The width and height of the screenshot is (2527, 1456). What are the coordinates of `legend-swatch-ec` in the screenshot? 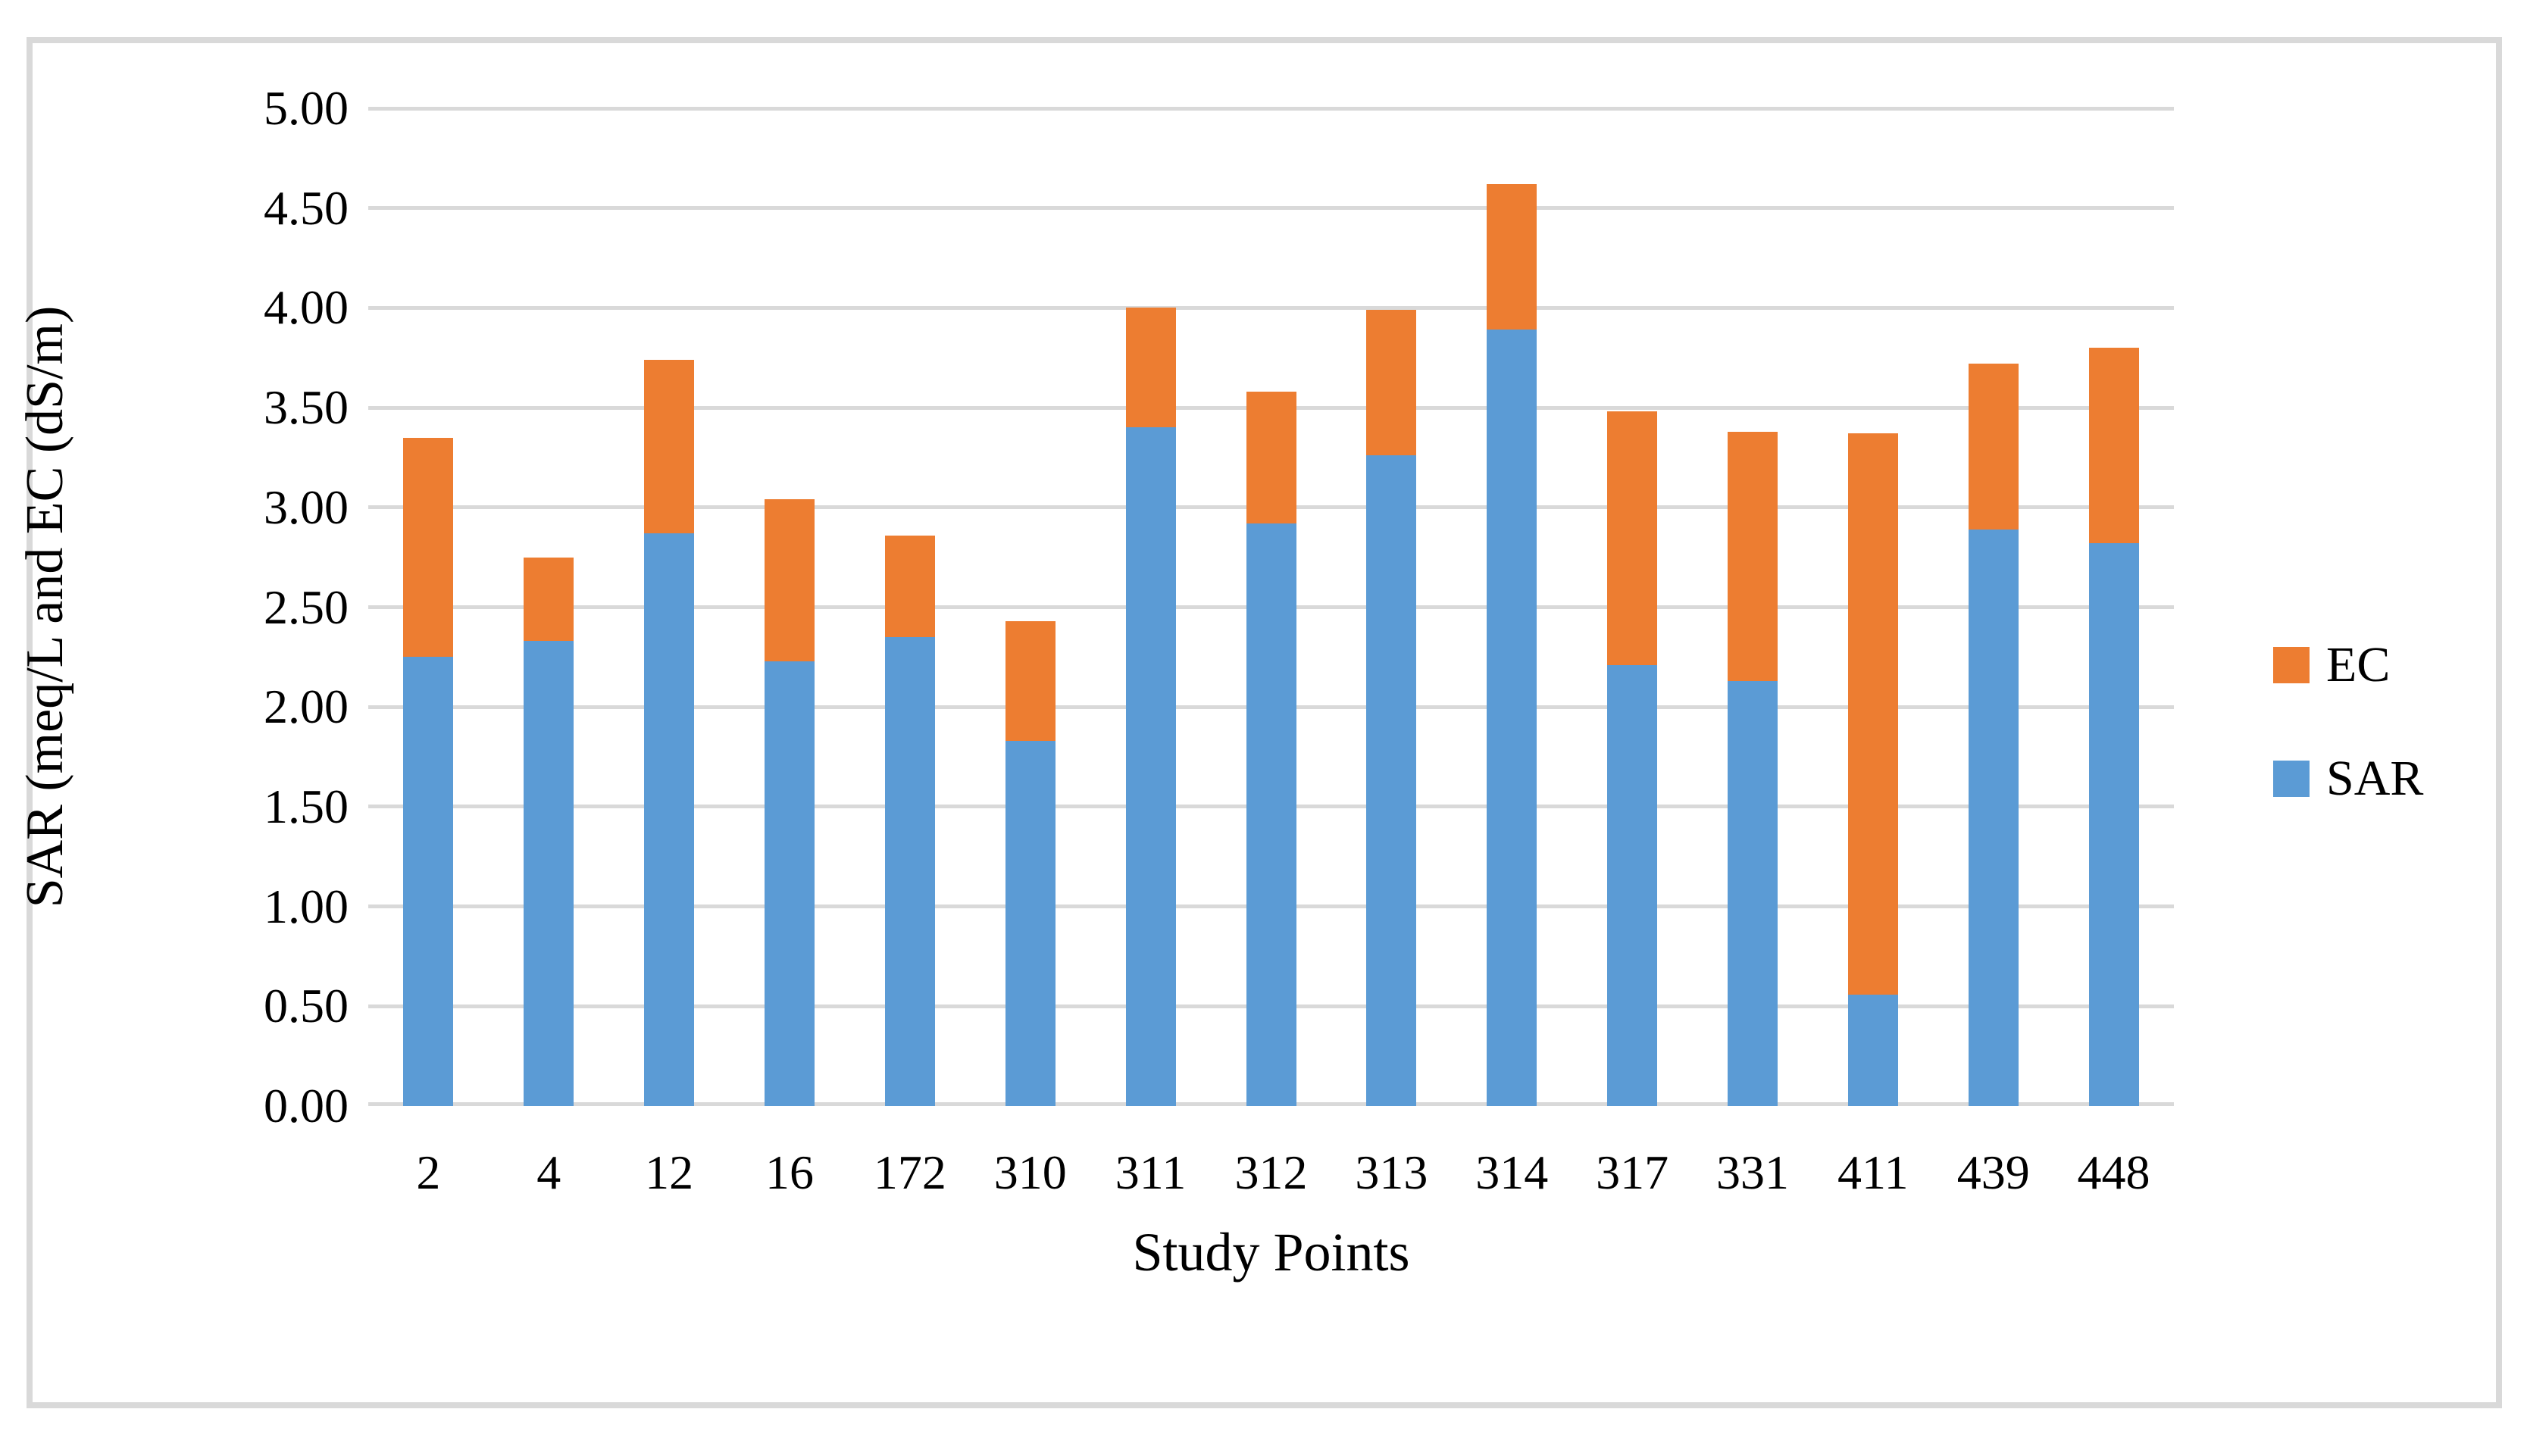 It's located at (2291, 665).